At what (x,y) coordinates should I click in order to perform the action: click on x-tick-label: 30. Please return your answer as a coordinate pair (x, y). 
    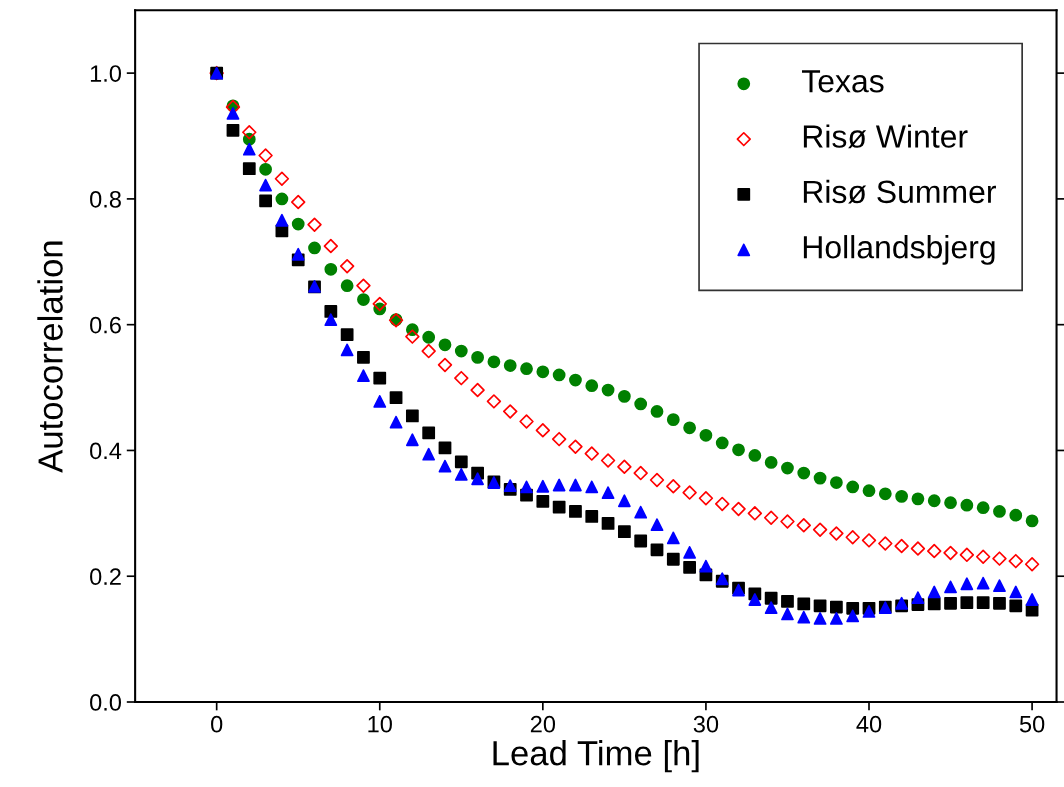
    Looking at the image, I should click on (706, 724).